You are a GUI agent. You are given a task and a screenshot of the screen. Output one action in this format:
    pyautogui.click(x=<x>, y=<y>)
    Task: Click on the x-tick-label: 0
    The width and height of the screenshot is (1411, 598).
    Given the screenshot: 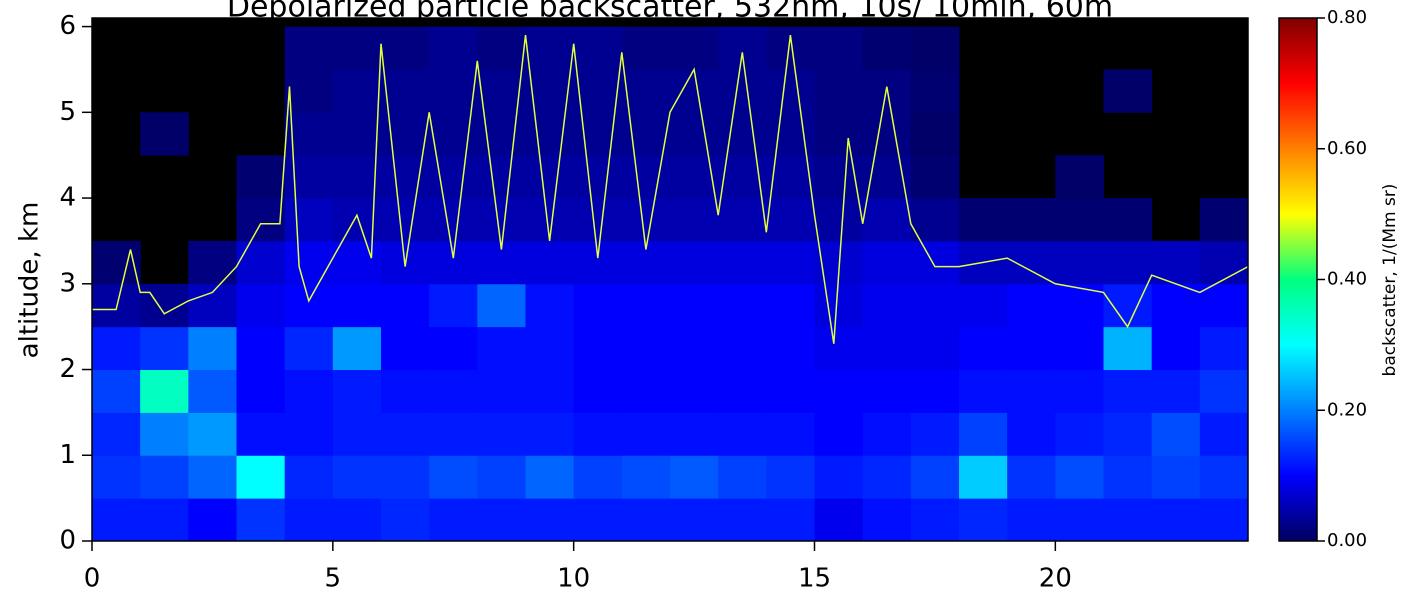 What is the action you would take?
    pyautogui.click(x=92, y=579)
    